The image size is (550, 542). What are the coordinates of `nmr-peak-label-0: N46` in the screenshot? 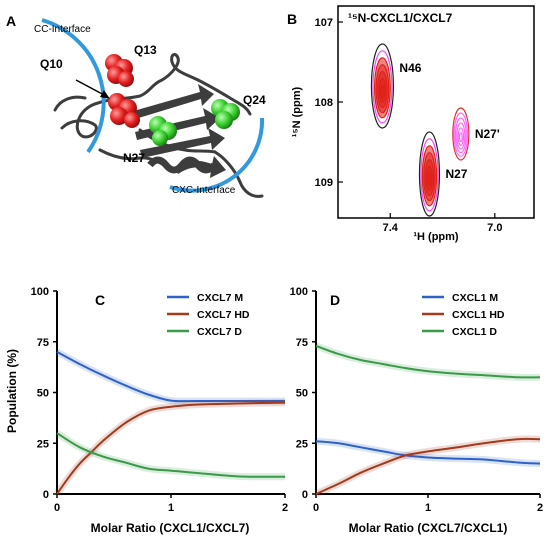 It's located at (410, 68).